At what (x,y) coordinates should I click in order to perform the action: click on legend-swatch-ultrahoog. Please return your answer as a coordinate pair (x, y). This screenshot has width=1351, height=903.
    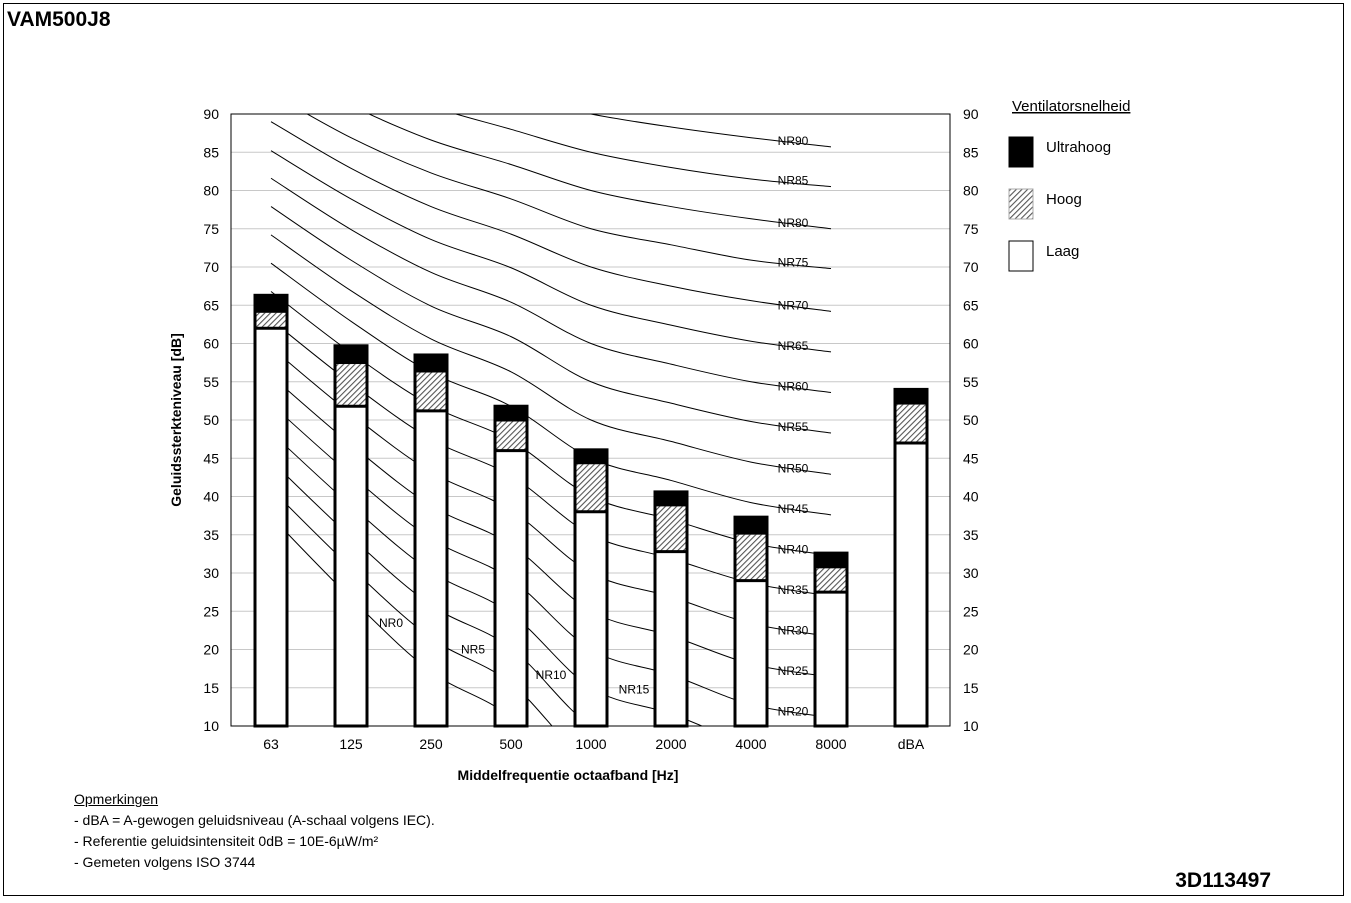
    Looking at the image, I should click on (1021, 152).